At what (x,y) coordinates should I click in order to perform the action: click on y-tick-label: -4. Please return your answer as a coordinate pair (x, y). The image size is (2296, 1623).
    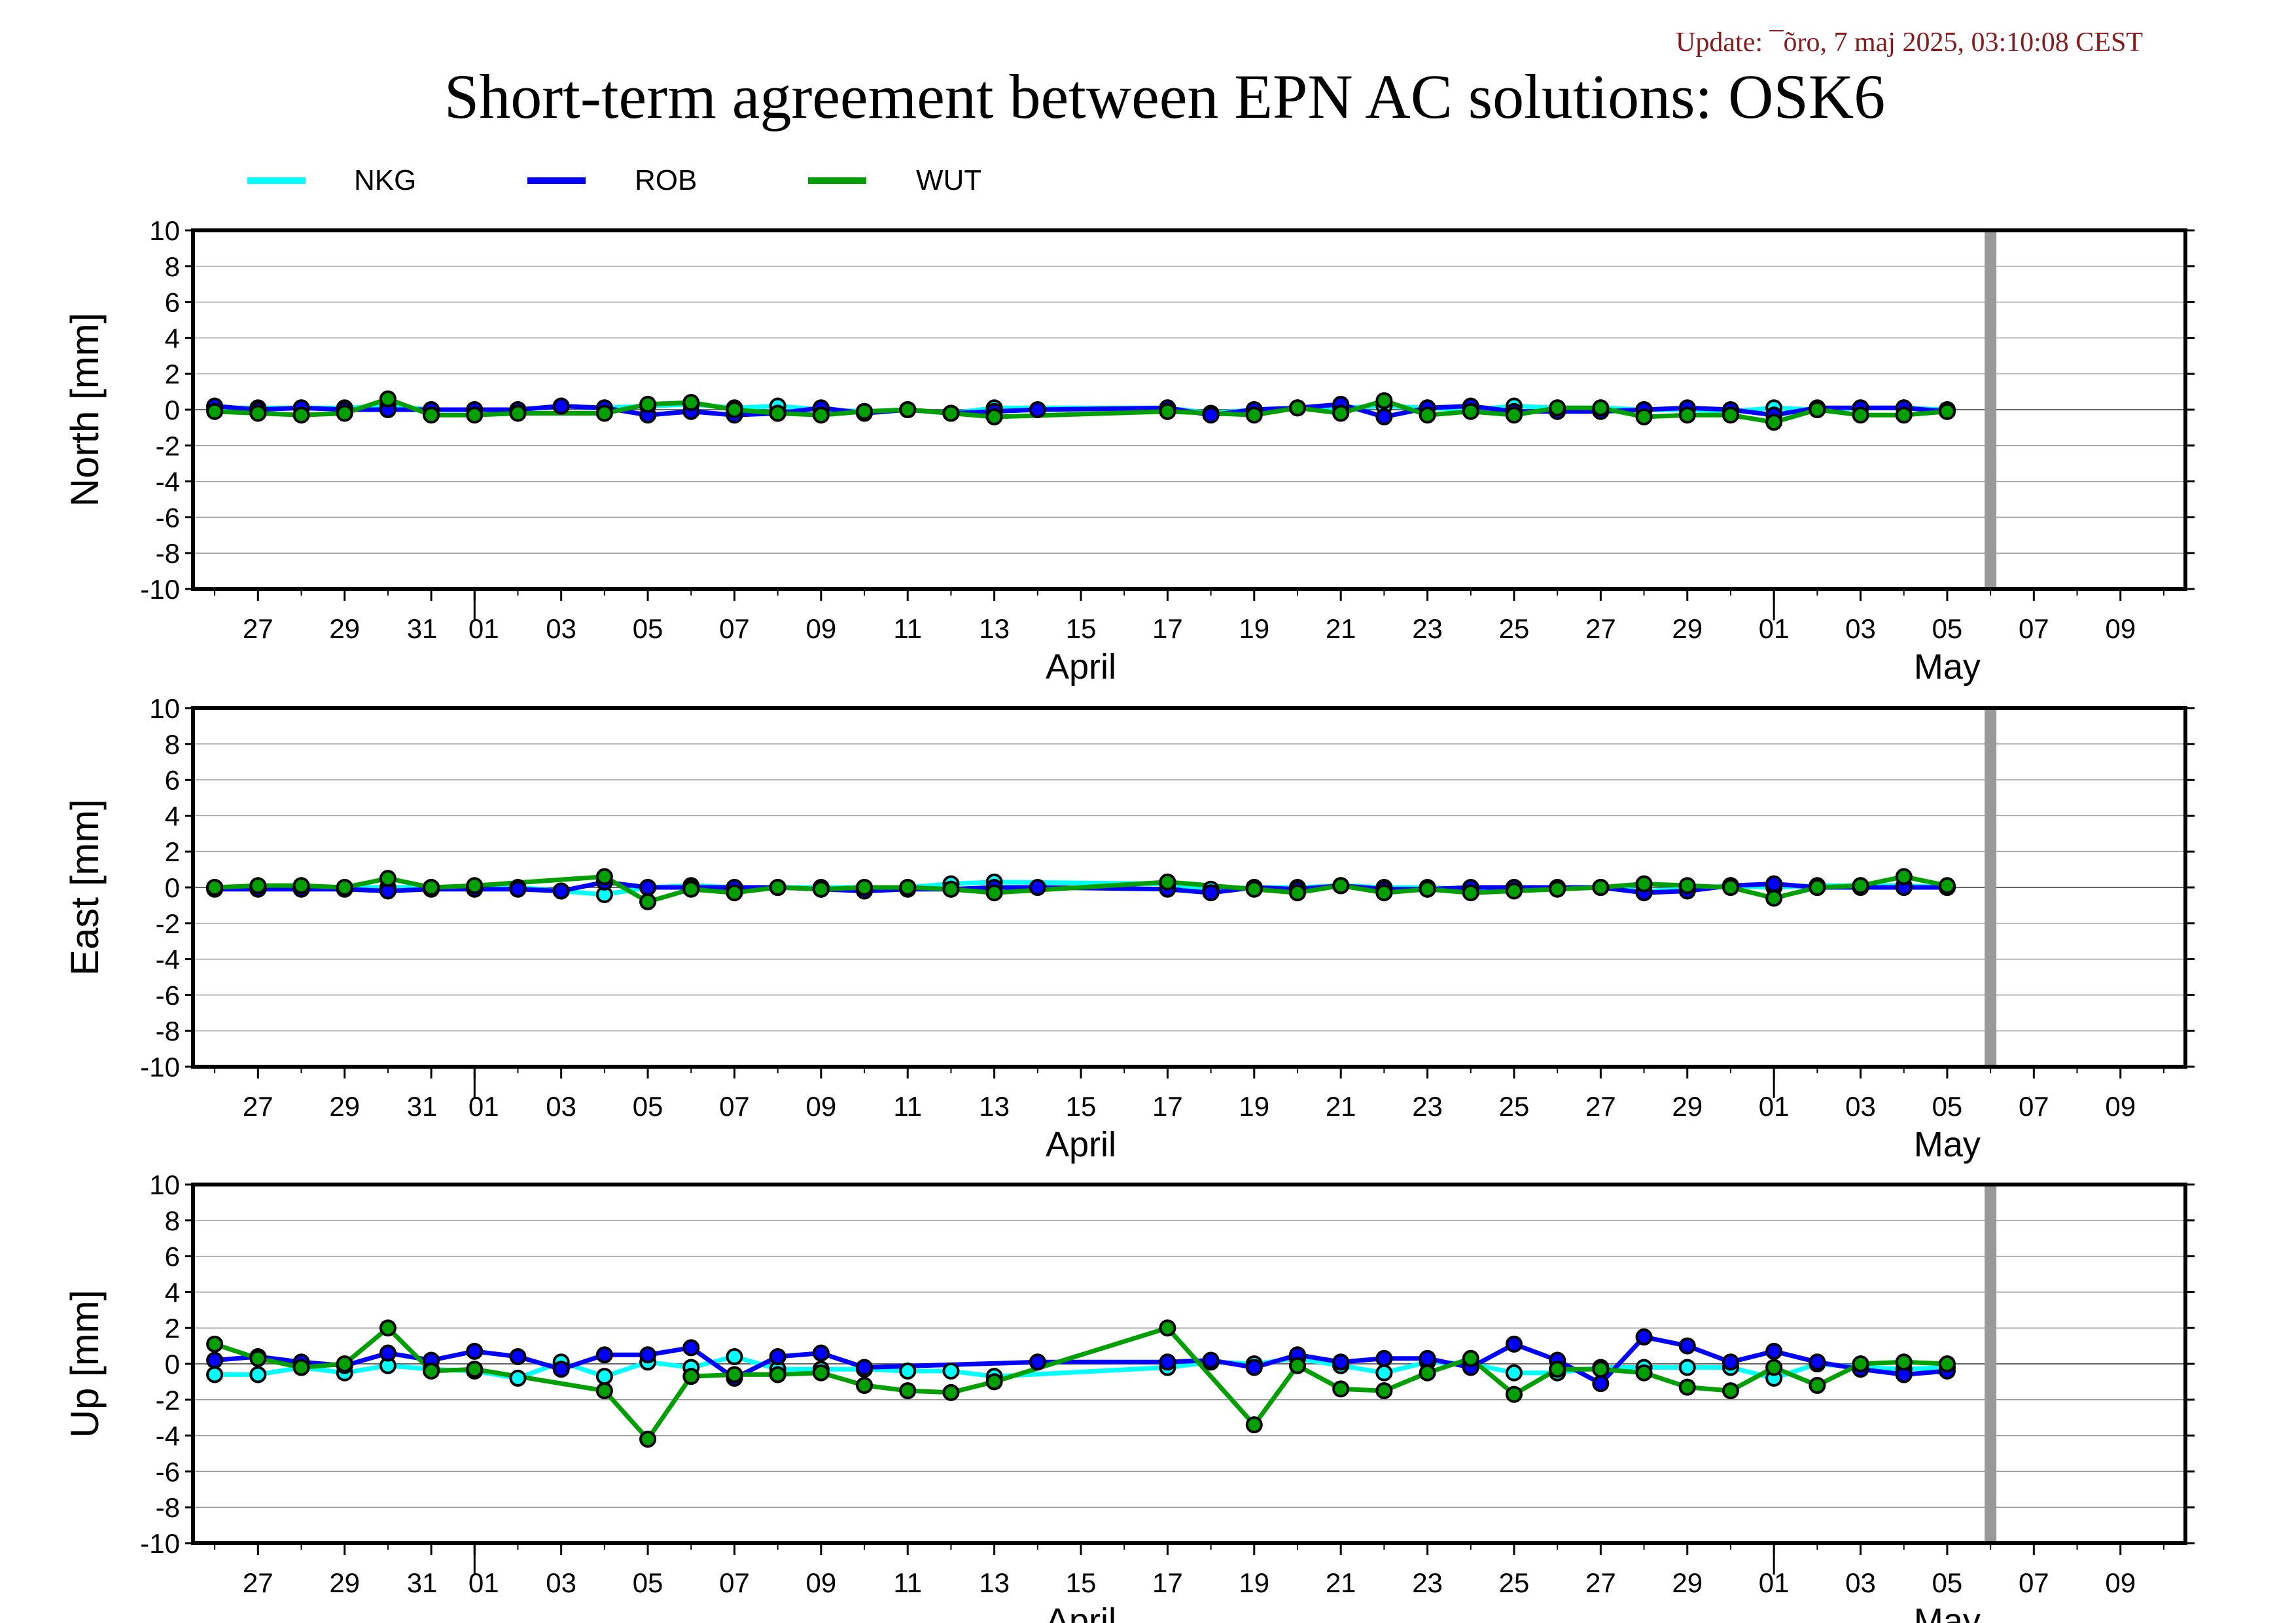
    Looking at the image, I should click on (168, 1436).